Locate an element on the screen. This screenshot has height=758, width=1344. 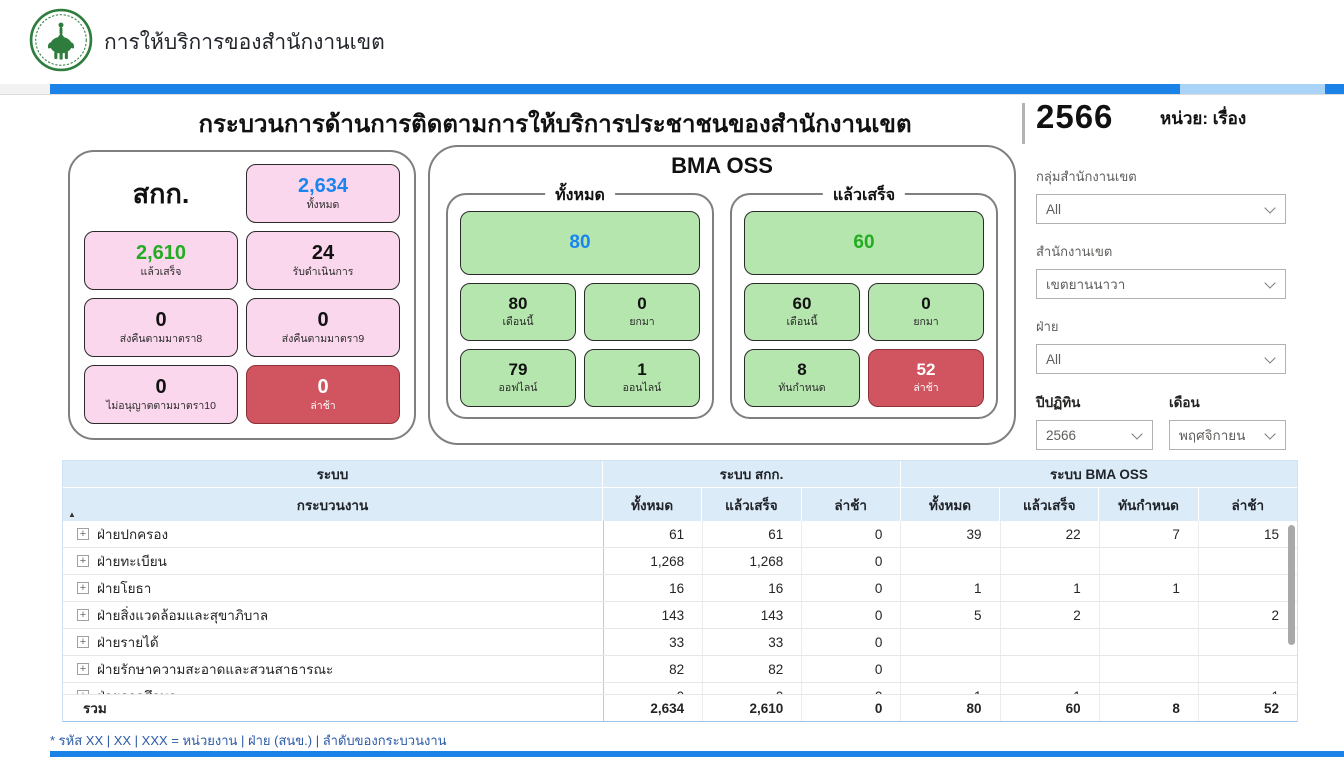
stat-label: ส่งคืนตามมาตรา8 is located at coordinates (161, 339).